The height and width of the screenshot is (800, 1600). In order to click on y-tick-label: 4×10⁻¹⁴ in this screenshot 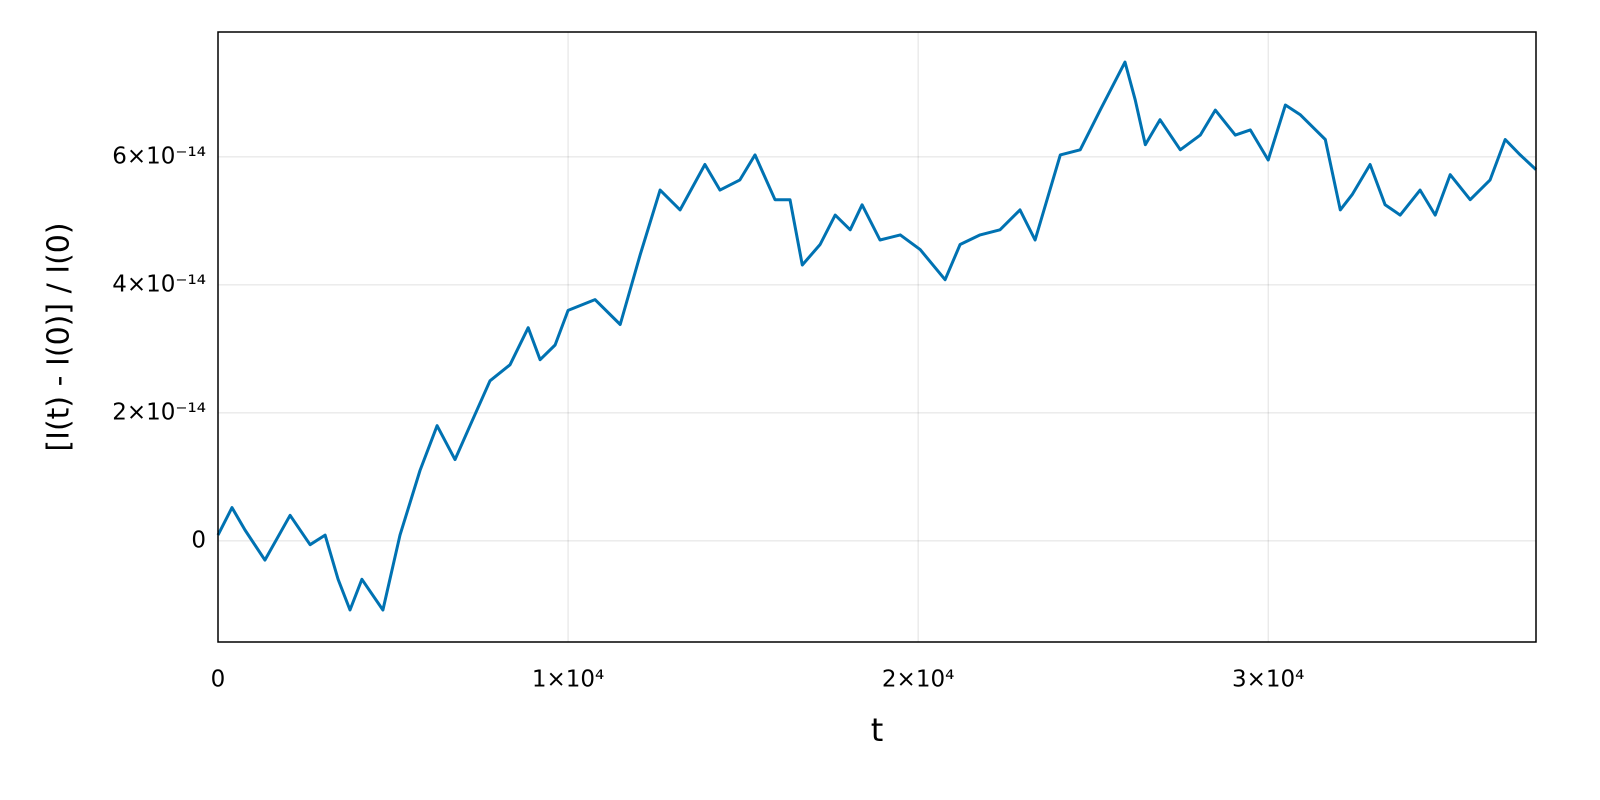, I will do `click(159, 284)`.